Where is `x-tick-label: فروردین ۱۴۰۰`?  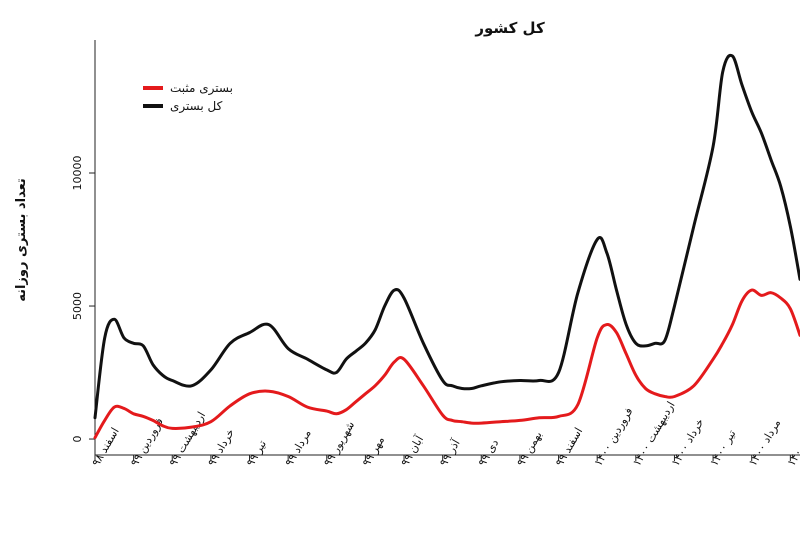
x-tick-label: فروردین ۱۴۰۰ is located at coordinates (614, 436).